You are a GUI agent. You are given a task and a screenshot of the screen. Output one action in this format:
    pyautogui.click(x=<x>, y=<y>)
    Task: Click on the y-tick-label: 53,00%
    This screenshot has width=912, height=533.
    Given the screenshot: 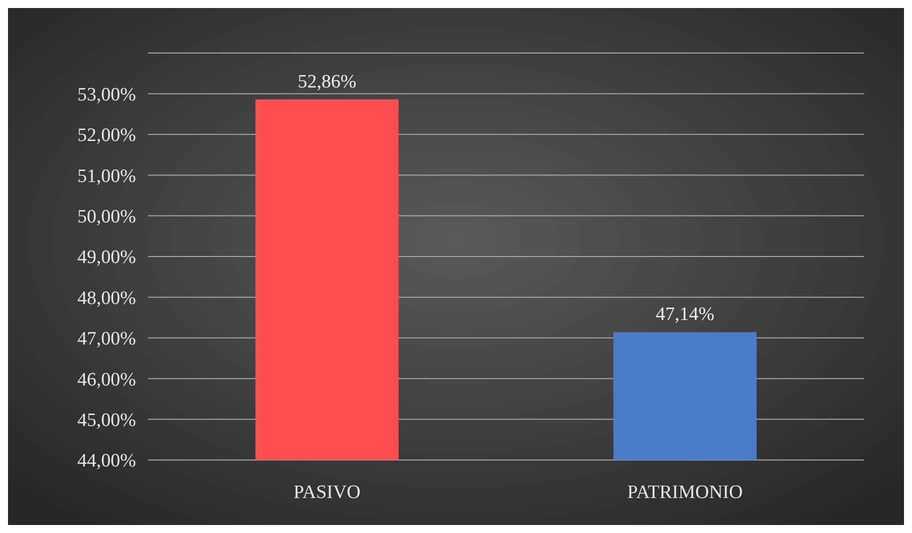 What is the action you would take?
    pyautogui.click(x=106, y=95)
    